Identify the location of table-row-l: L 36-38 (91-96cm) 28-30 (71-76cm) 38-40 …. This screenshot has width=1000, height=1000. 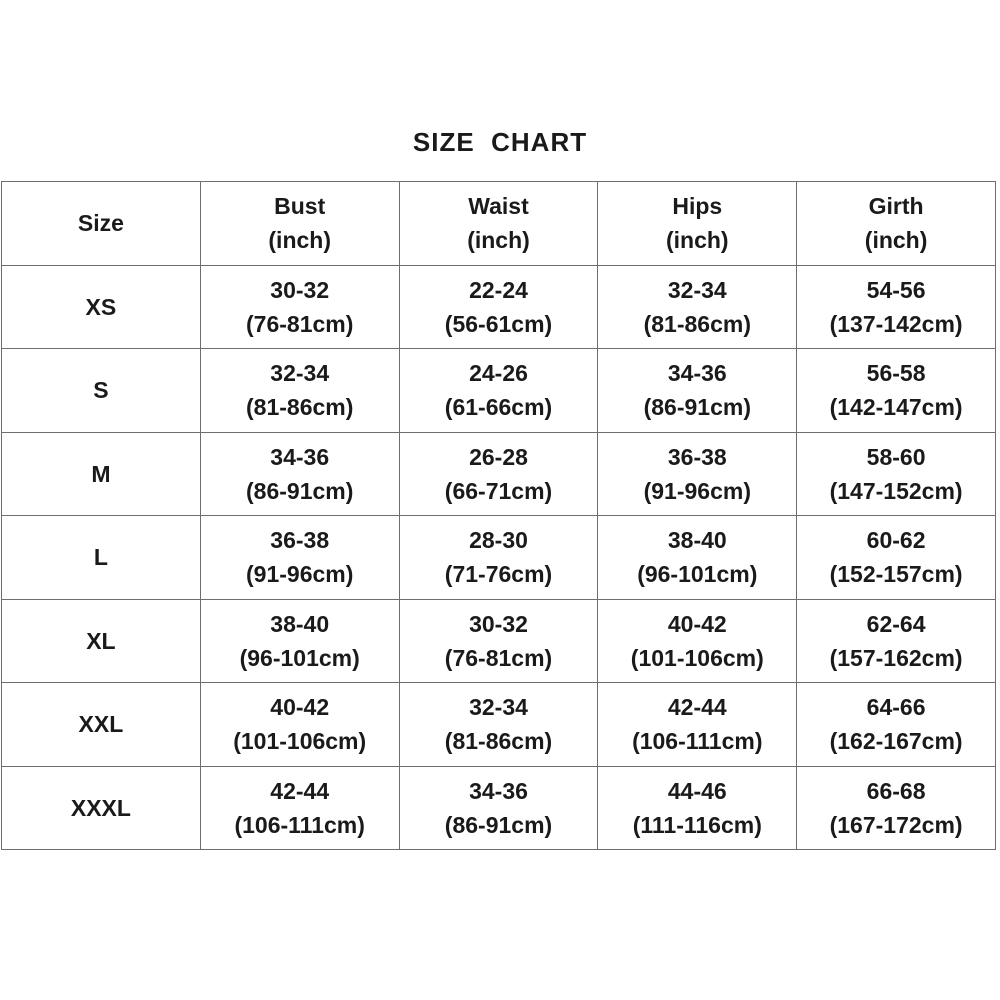
(498, 557).